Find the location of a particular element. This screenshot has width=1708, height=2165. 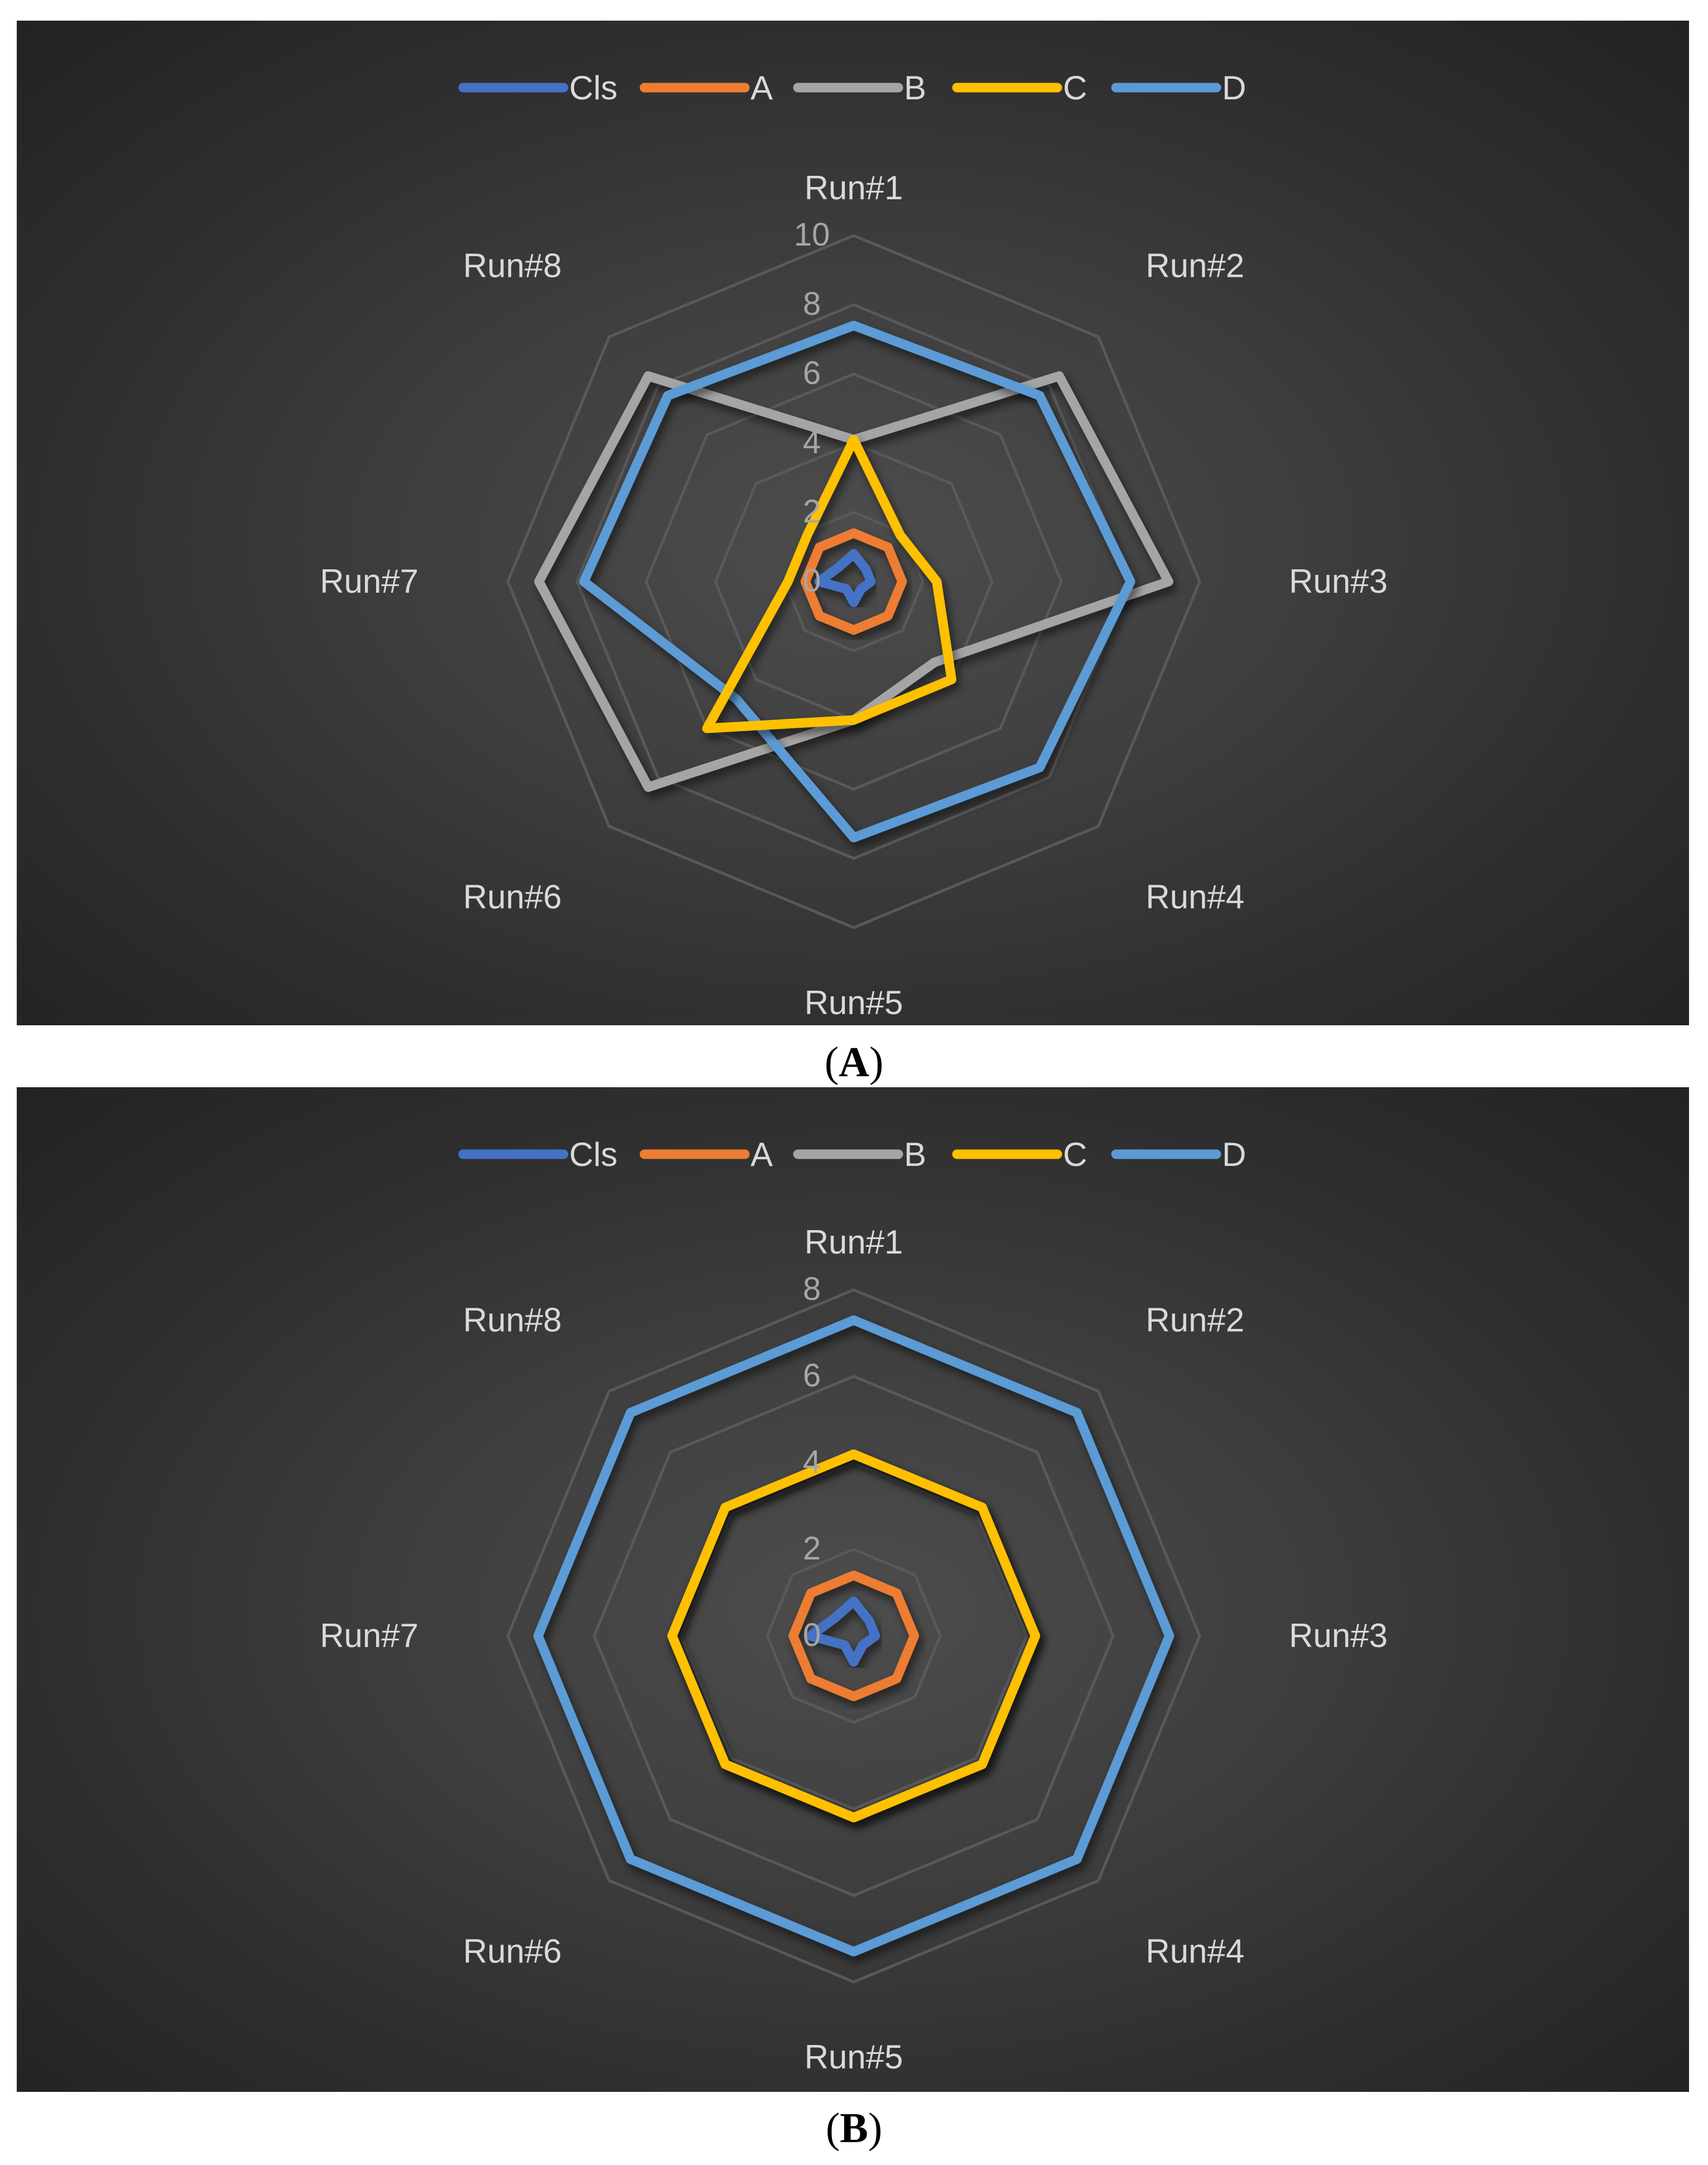

tick-labels: 0 2 4 6 8 10 is located at coordinates (812, 408).